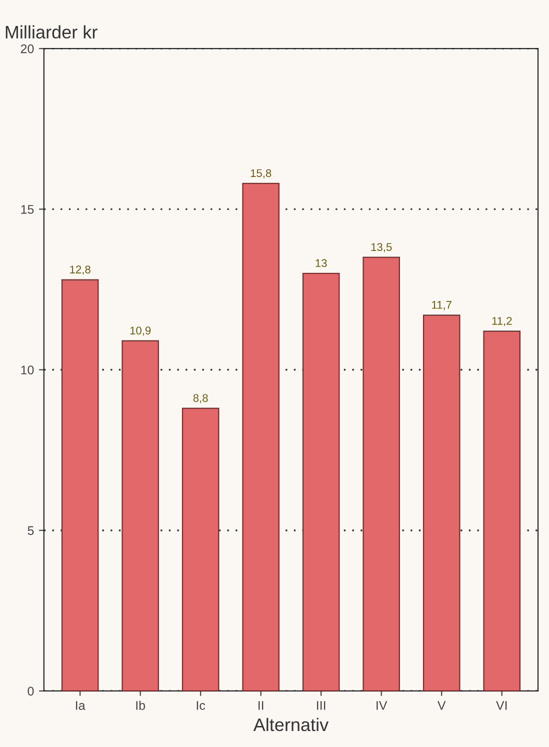  I want to click on x-tick-label: III, so click(321, 705).